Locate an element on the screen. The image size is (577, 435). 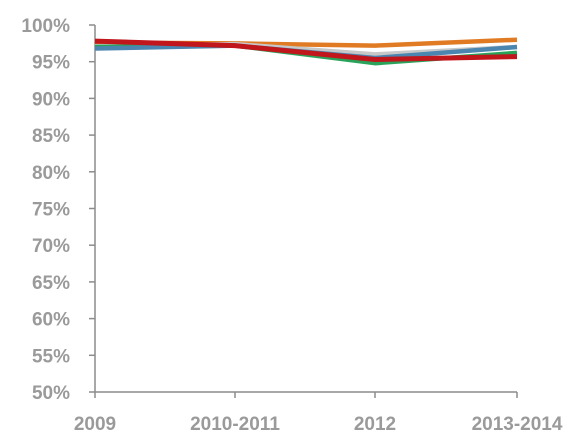
y-tick-label: 95% is located at coordinates (51, 63).